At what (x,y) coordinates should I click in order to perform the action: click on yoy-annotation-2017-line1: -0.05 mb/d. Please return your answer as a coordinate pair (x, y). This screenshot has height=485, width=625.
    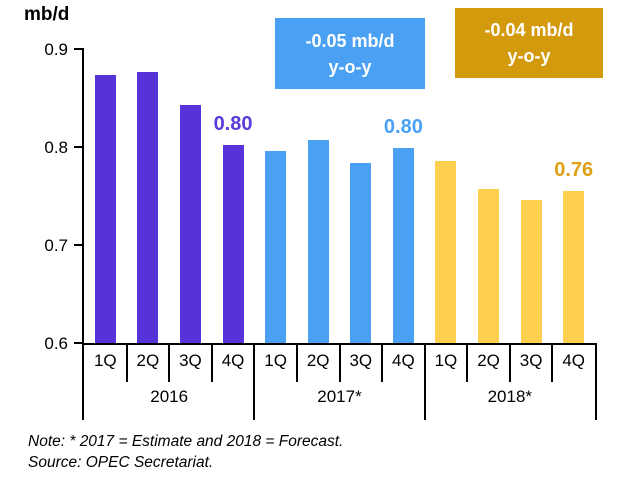
    Looking at the image, I should click on (350, 40).